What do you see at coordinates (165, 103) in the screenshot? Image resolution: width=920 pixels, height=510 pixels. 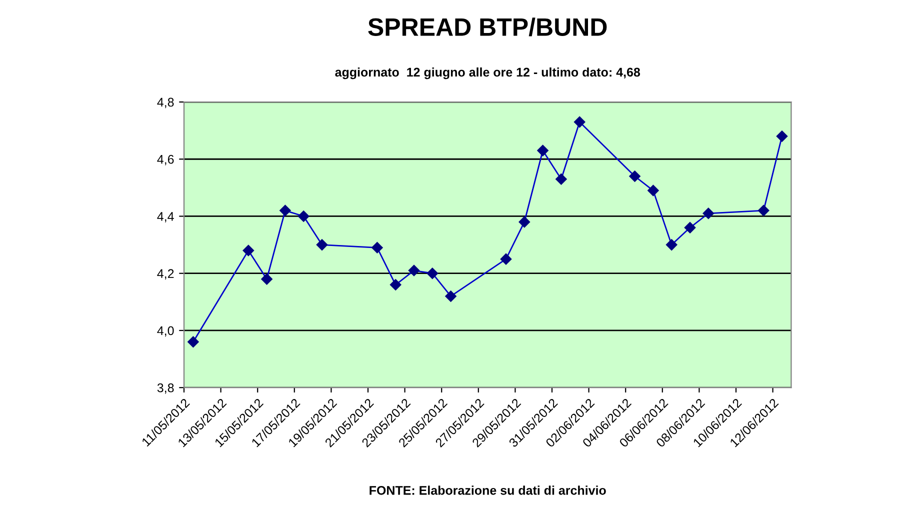 I see `y-tick-label: 4,8` at bounding box center [165, 103].